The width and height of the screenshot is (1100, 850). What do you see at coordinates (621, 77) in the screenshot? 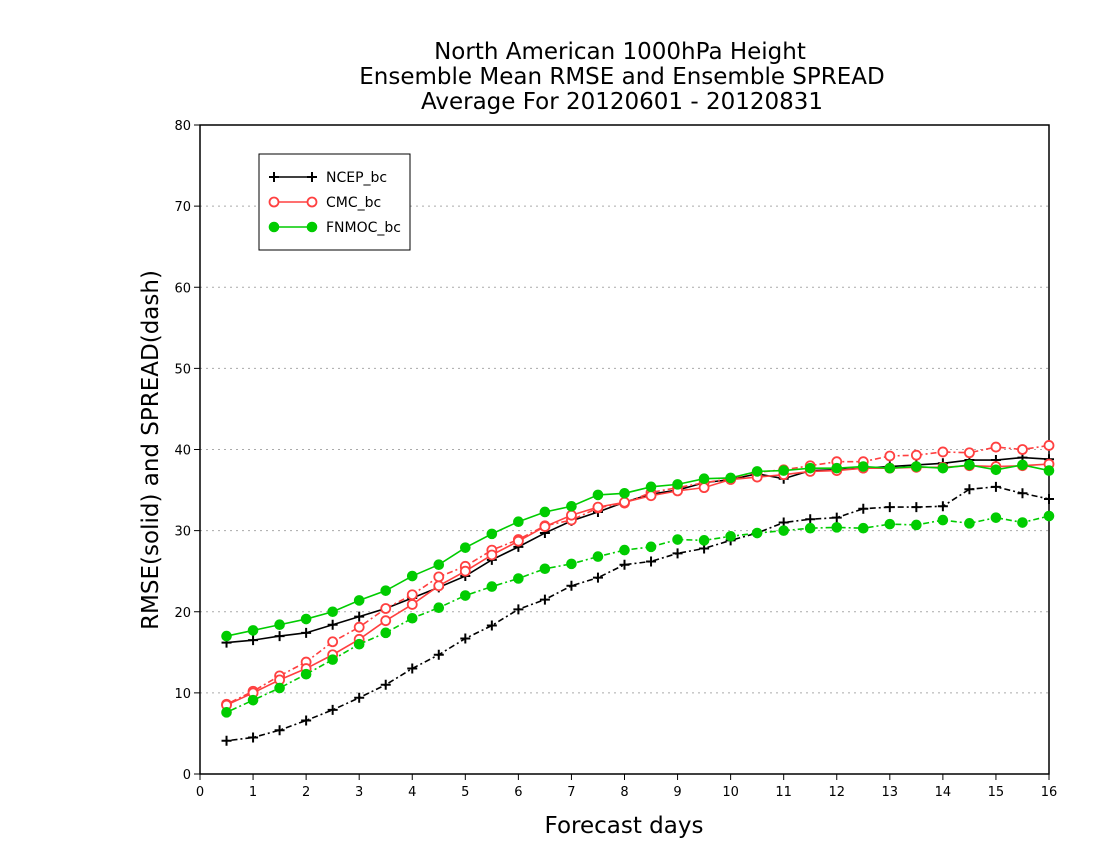
I see `title-line-2: Ensemble Mean RMSE and Ensemble SPREAD` at bounding box center [621, 77].